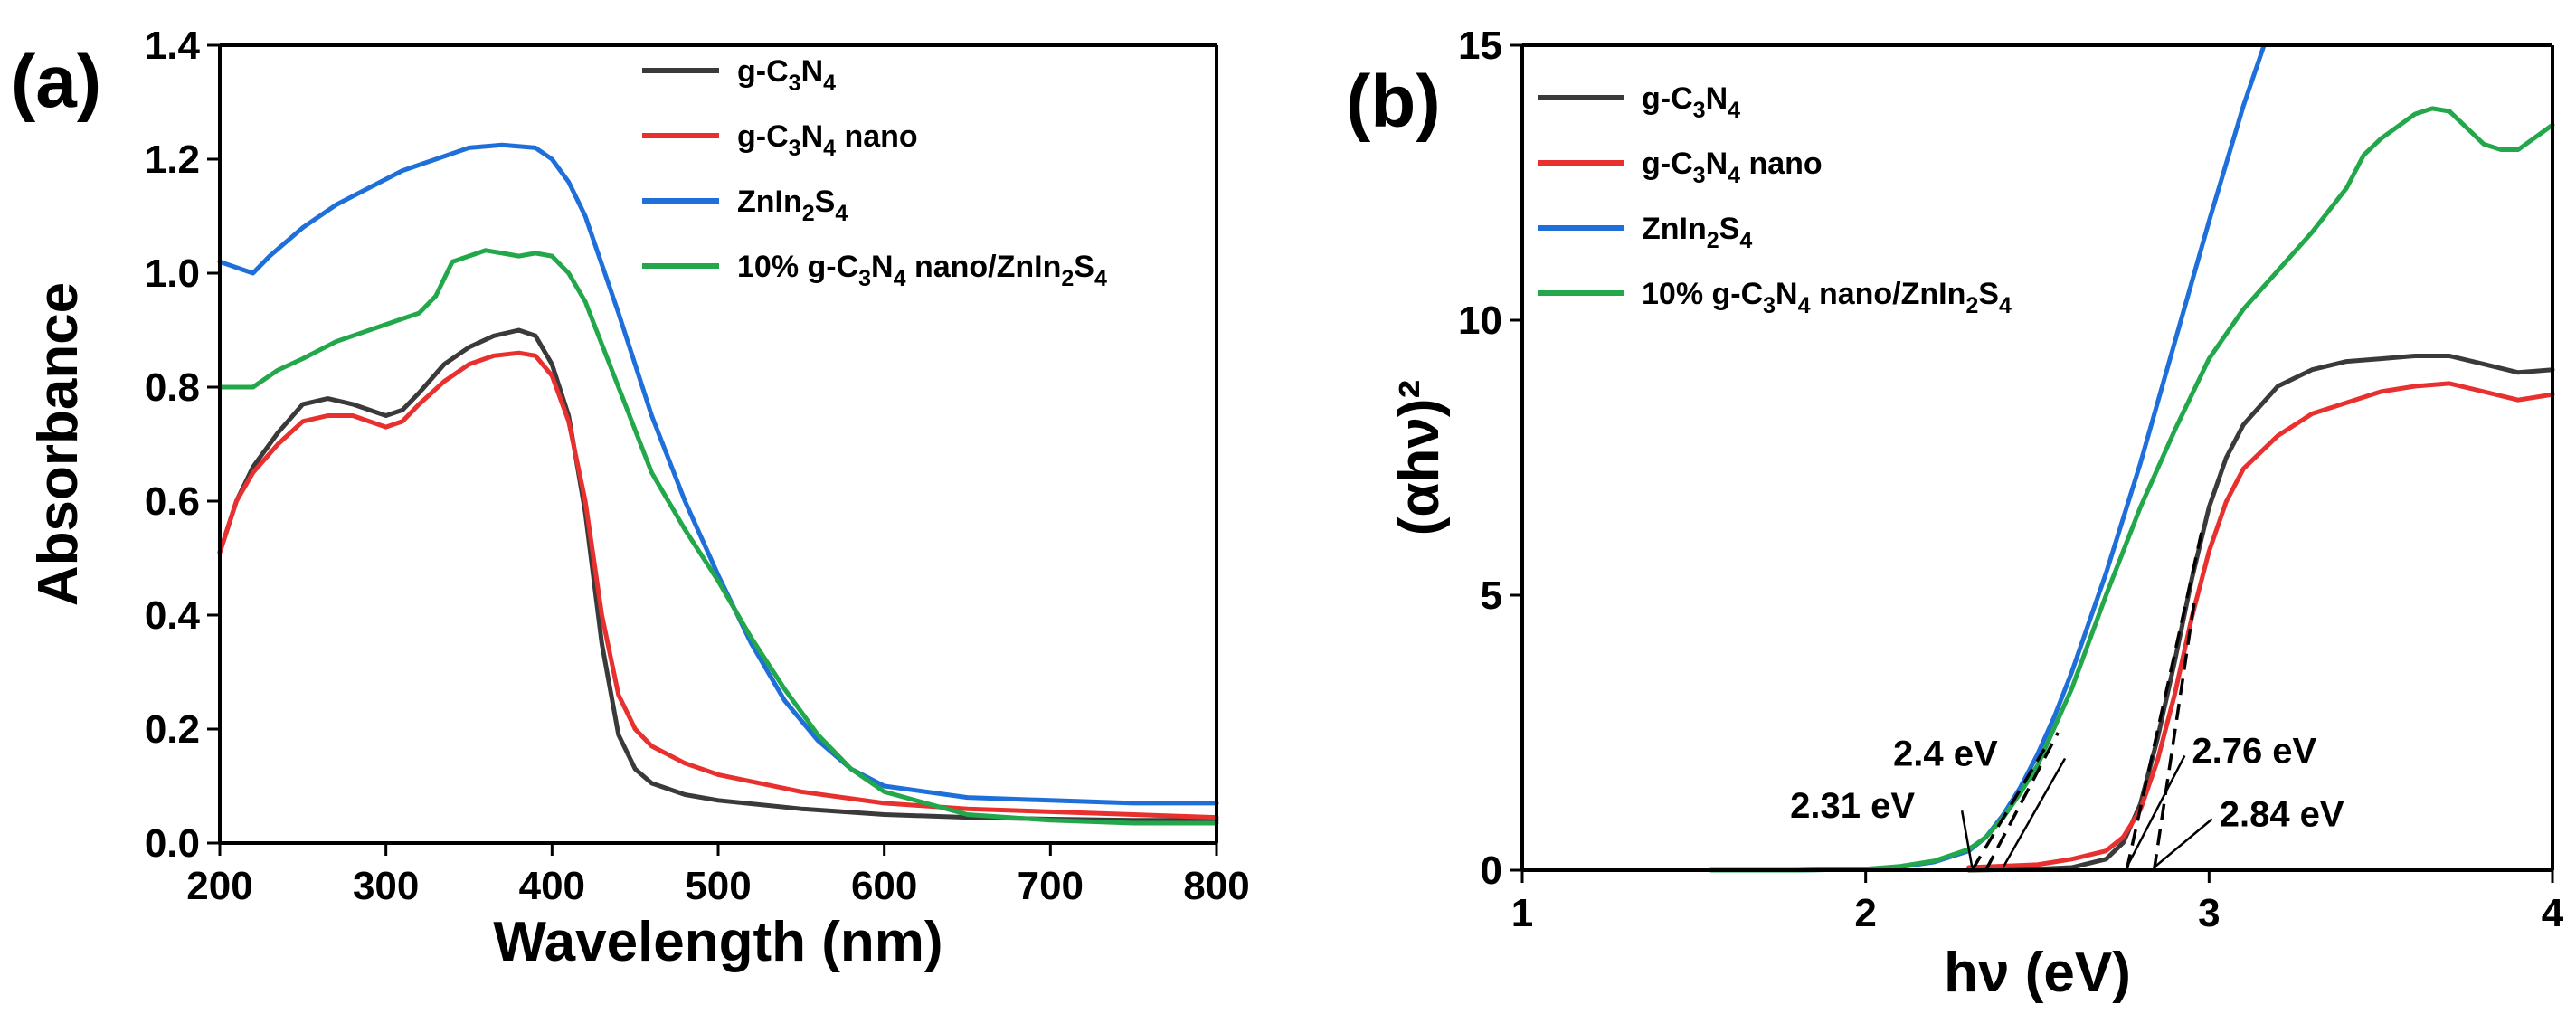 This screenshot has width=2576, height=1014. Describe the element at coordinates (172, 273) in the screenshot. I see `y-tick-label: 1.0` at that location.